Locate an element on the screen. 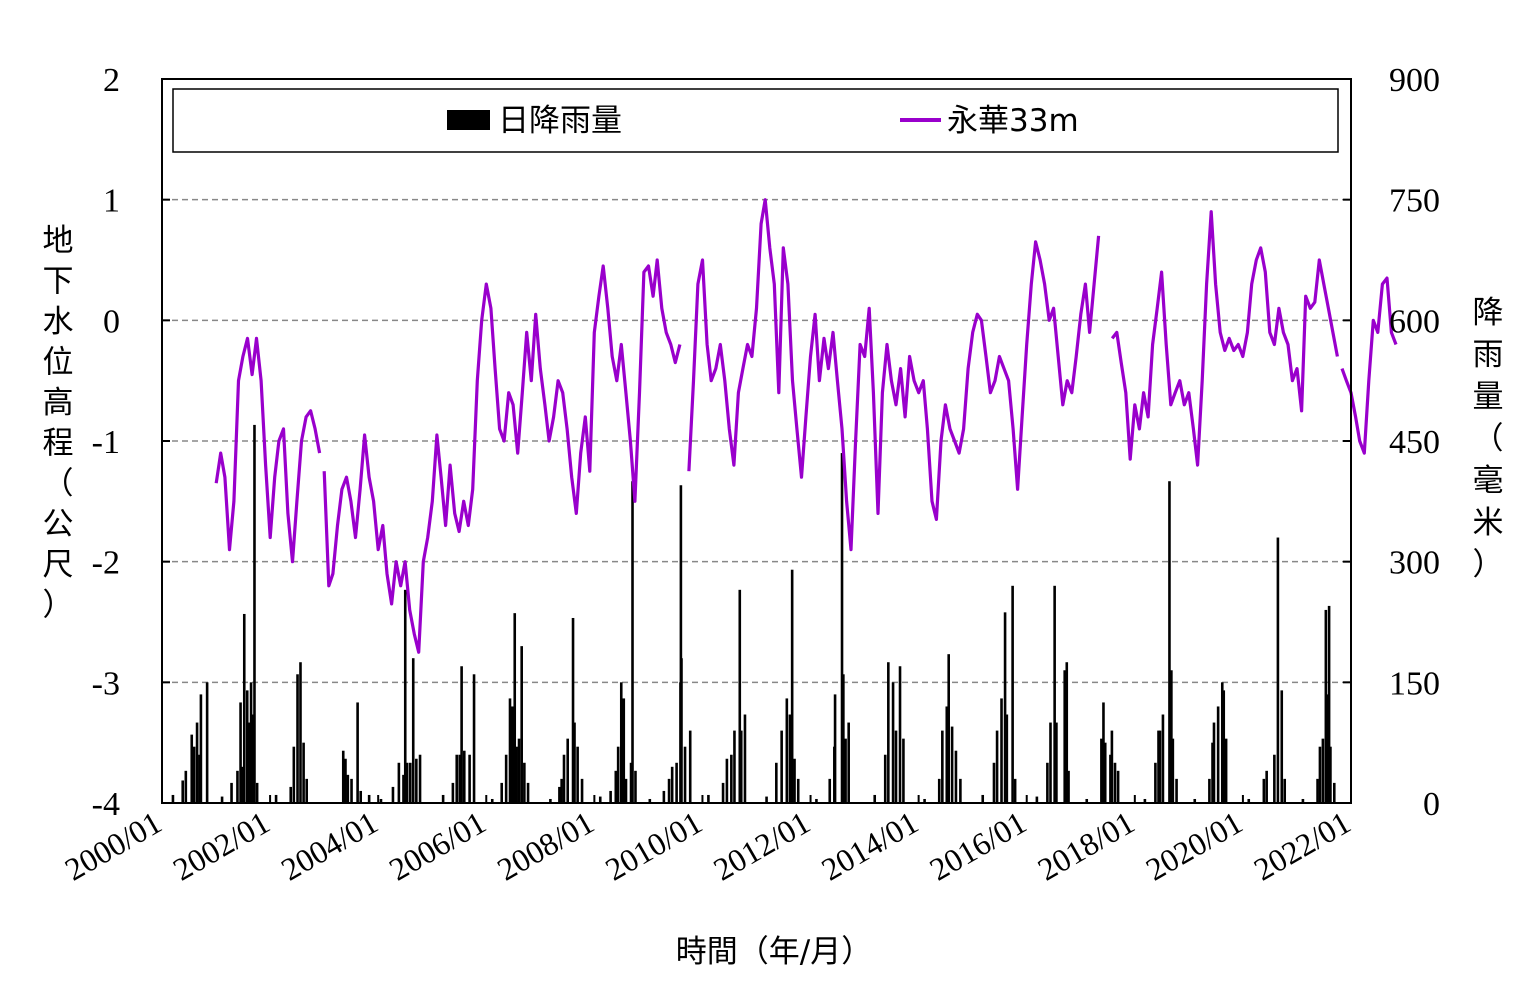 The height and width of the screenshot is (998, 1528). axis-title-glyph: ） is located at coordinates (58, 606).